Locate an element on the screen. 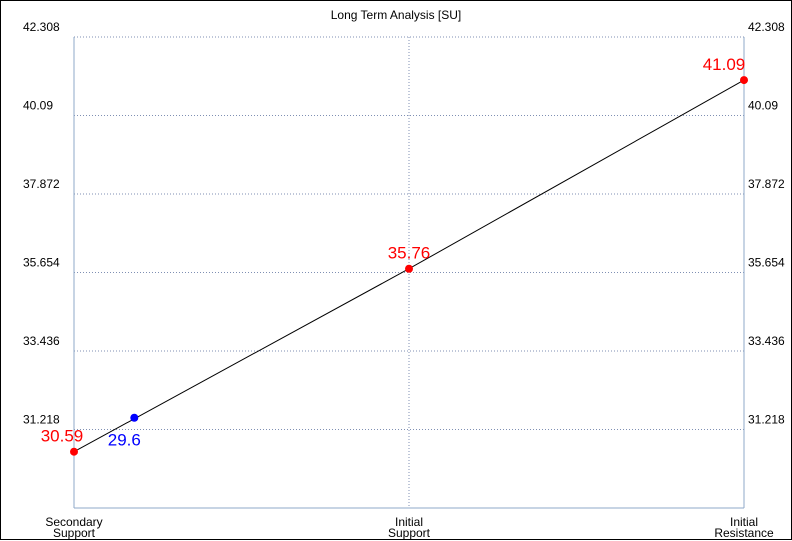 The height and width of the screenshot is (541, 792). y-tick-label-left: 37.872 is located at coordinates (41, 184).